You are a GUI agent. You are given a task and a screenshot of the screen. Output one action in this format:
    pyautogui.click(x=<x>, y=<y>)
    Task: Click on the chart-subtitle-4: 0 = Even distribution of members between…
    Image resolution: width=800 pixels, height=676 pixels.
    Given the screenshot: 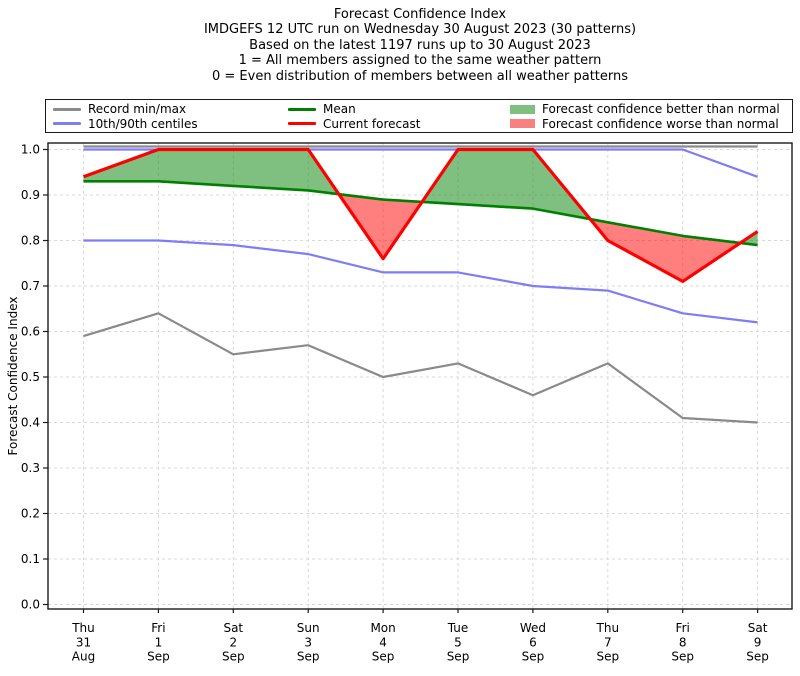 What is the action you would take?
    pyautogui.click(x=420, y=76)
    